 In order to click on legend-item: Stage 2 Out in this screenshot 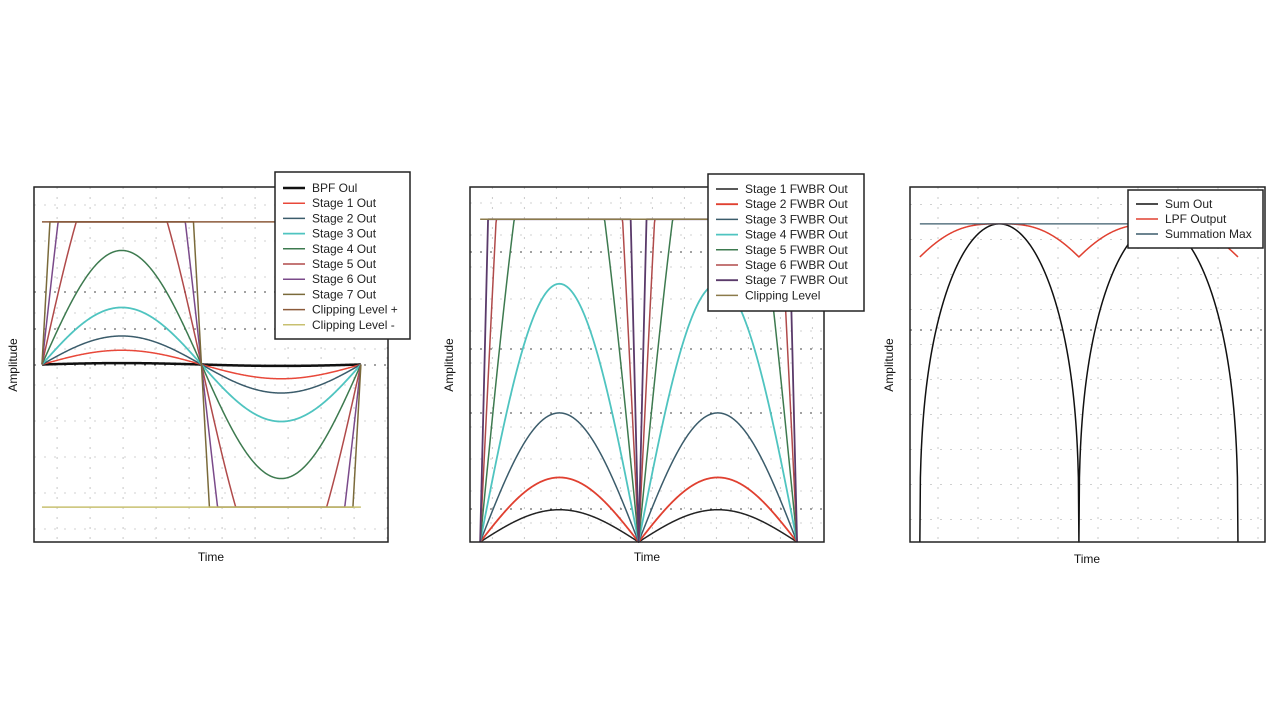, I will do `click(330, 218)`.